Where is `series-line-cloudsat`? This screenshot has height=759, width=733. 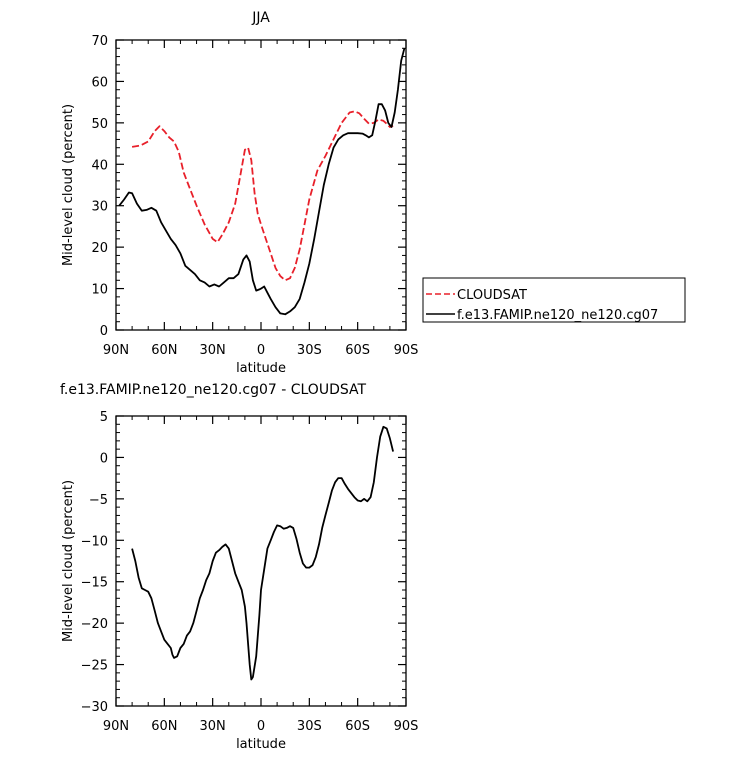 series-line-cloudsat is located at coordinates (262, 196).